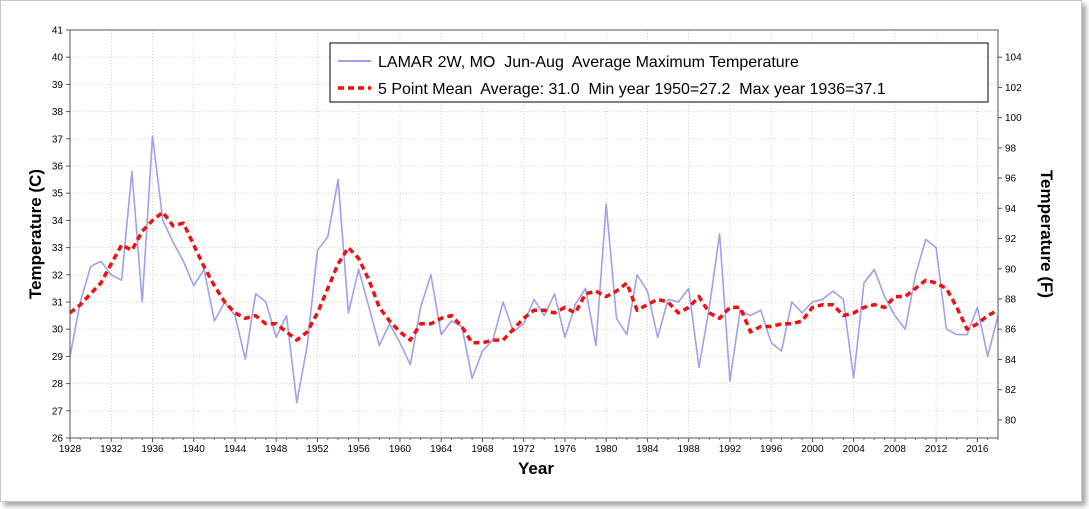 The height and width of the screenshot is (509, 1089). Describe the element at coordinates (58, 58) in the screenshot. I see `y-tick-label: 40` at that location.